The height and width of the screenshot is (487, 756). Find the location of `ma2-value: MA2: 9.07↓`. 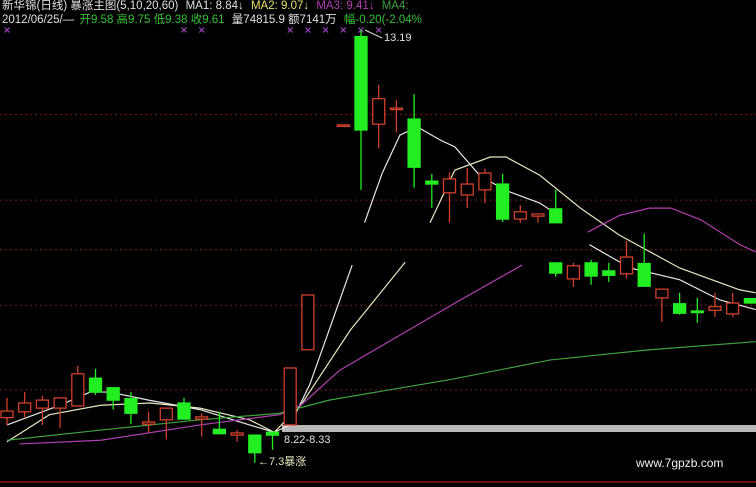

ma2-value: MA2: 9.07↓ is located at coordinates (280, 6).